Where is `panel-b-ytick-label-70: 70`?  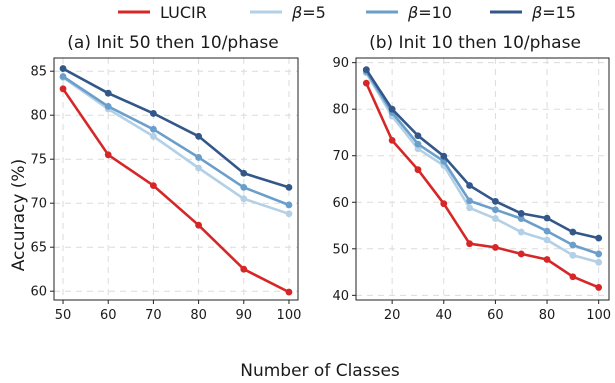
panel-b-ytick-label-70: 70 is located at coordinates (340, 156).